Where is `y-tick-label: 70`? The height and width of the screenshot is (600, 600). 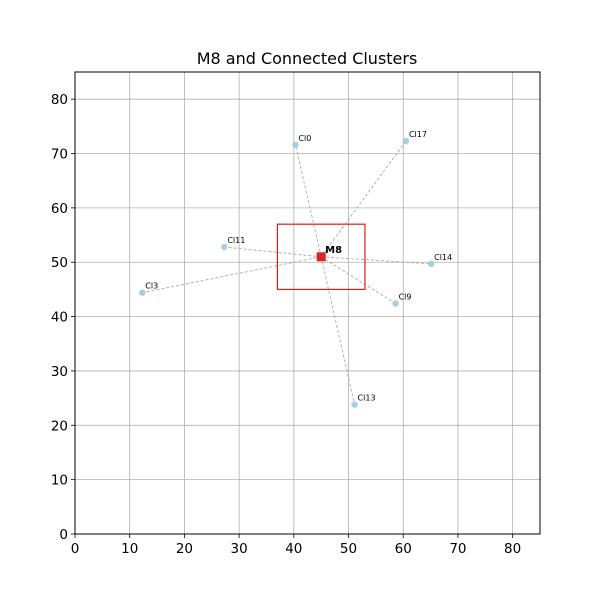
y-tick-label: 70 is located at coordinates (59, 155).